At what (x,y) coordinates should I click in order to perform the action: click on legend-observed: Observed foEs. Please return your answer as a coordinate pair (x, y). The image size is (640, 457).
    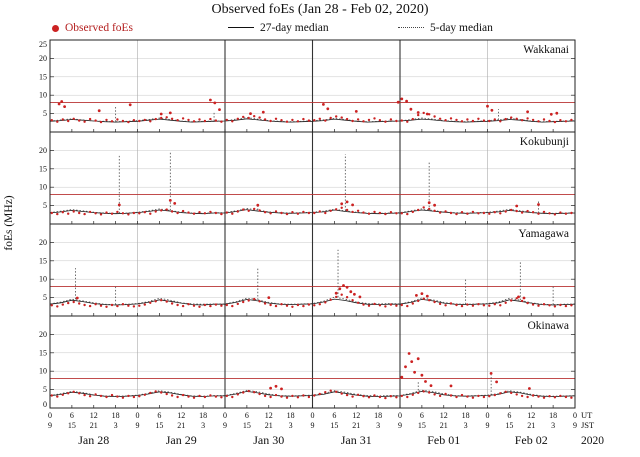
    Looking at the image, I should click on (92, 28).